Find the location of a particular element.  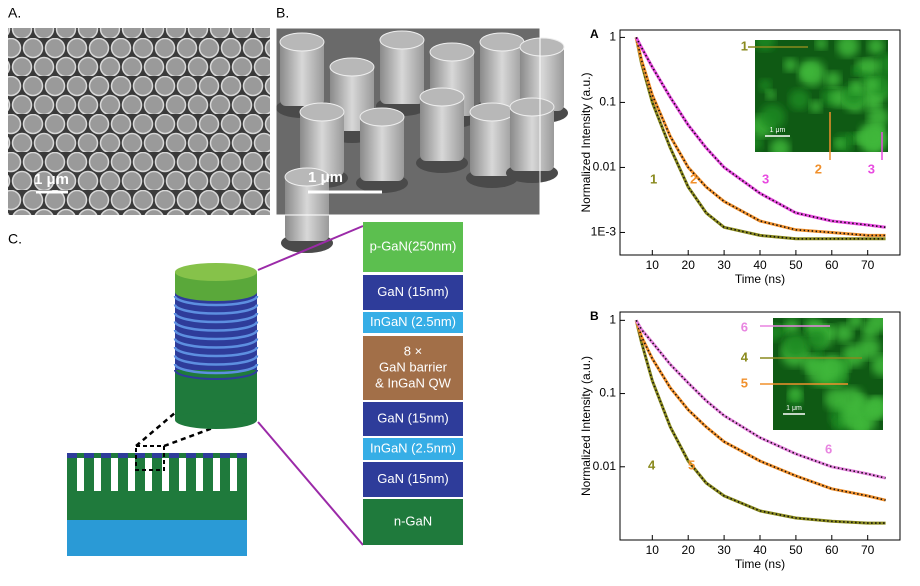

inset-label: 3 is located at coordinates (871, 168).